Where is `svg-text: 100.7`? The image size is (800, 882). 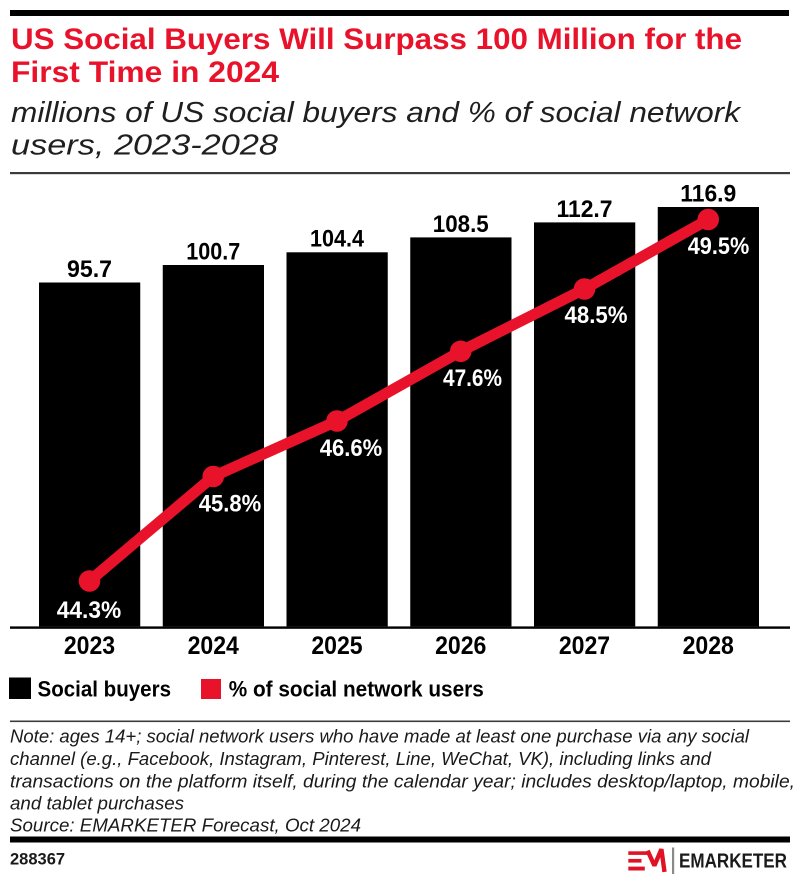
svg-text: 100.7 is located at coordinates (213, 251).